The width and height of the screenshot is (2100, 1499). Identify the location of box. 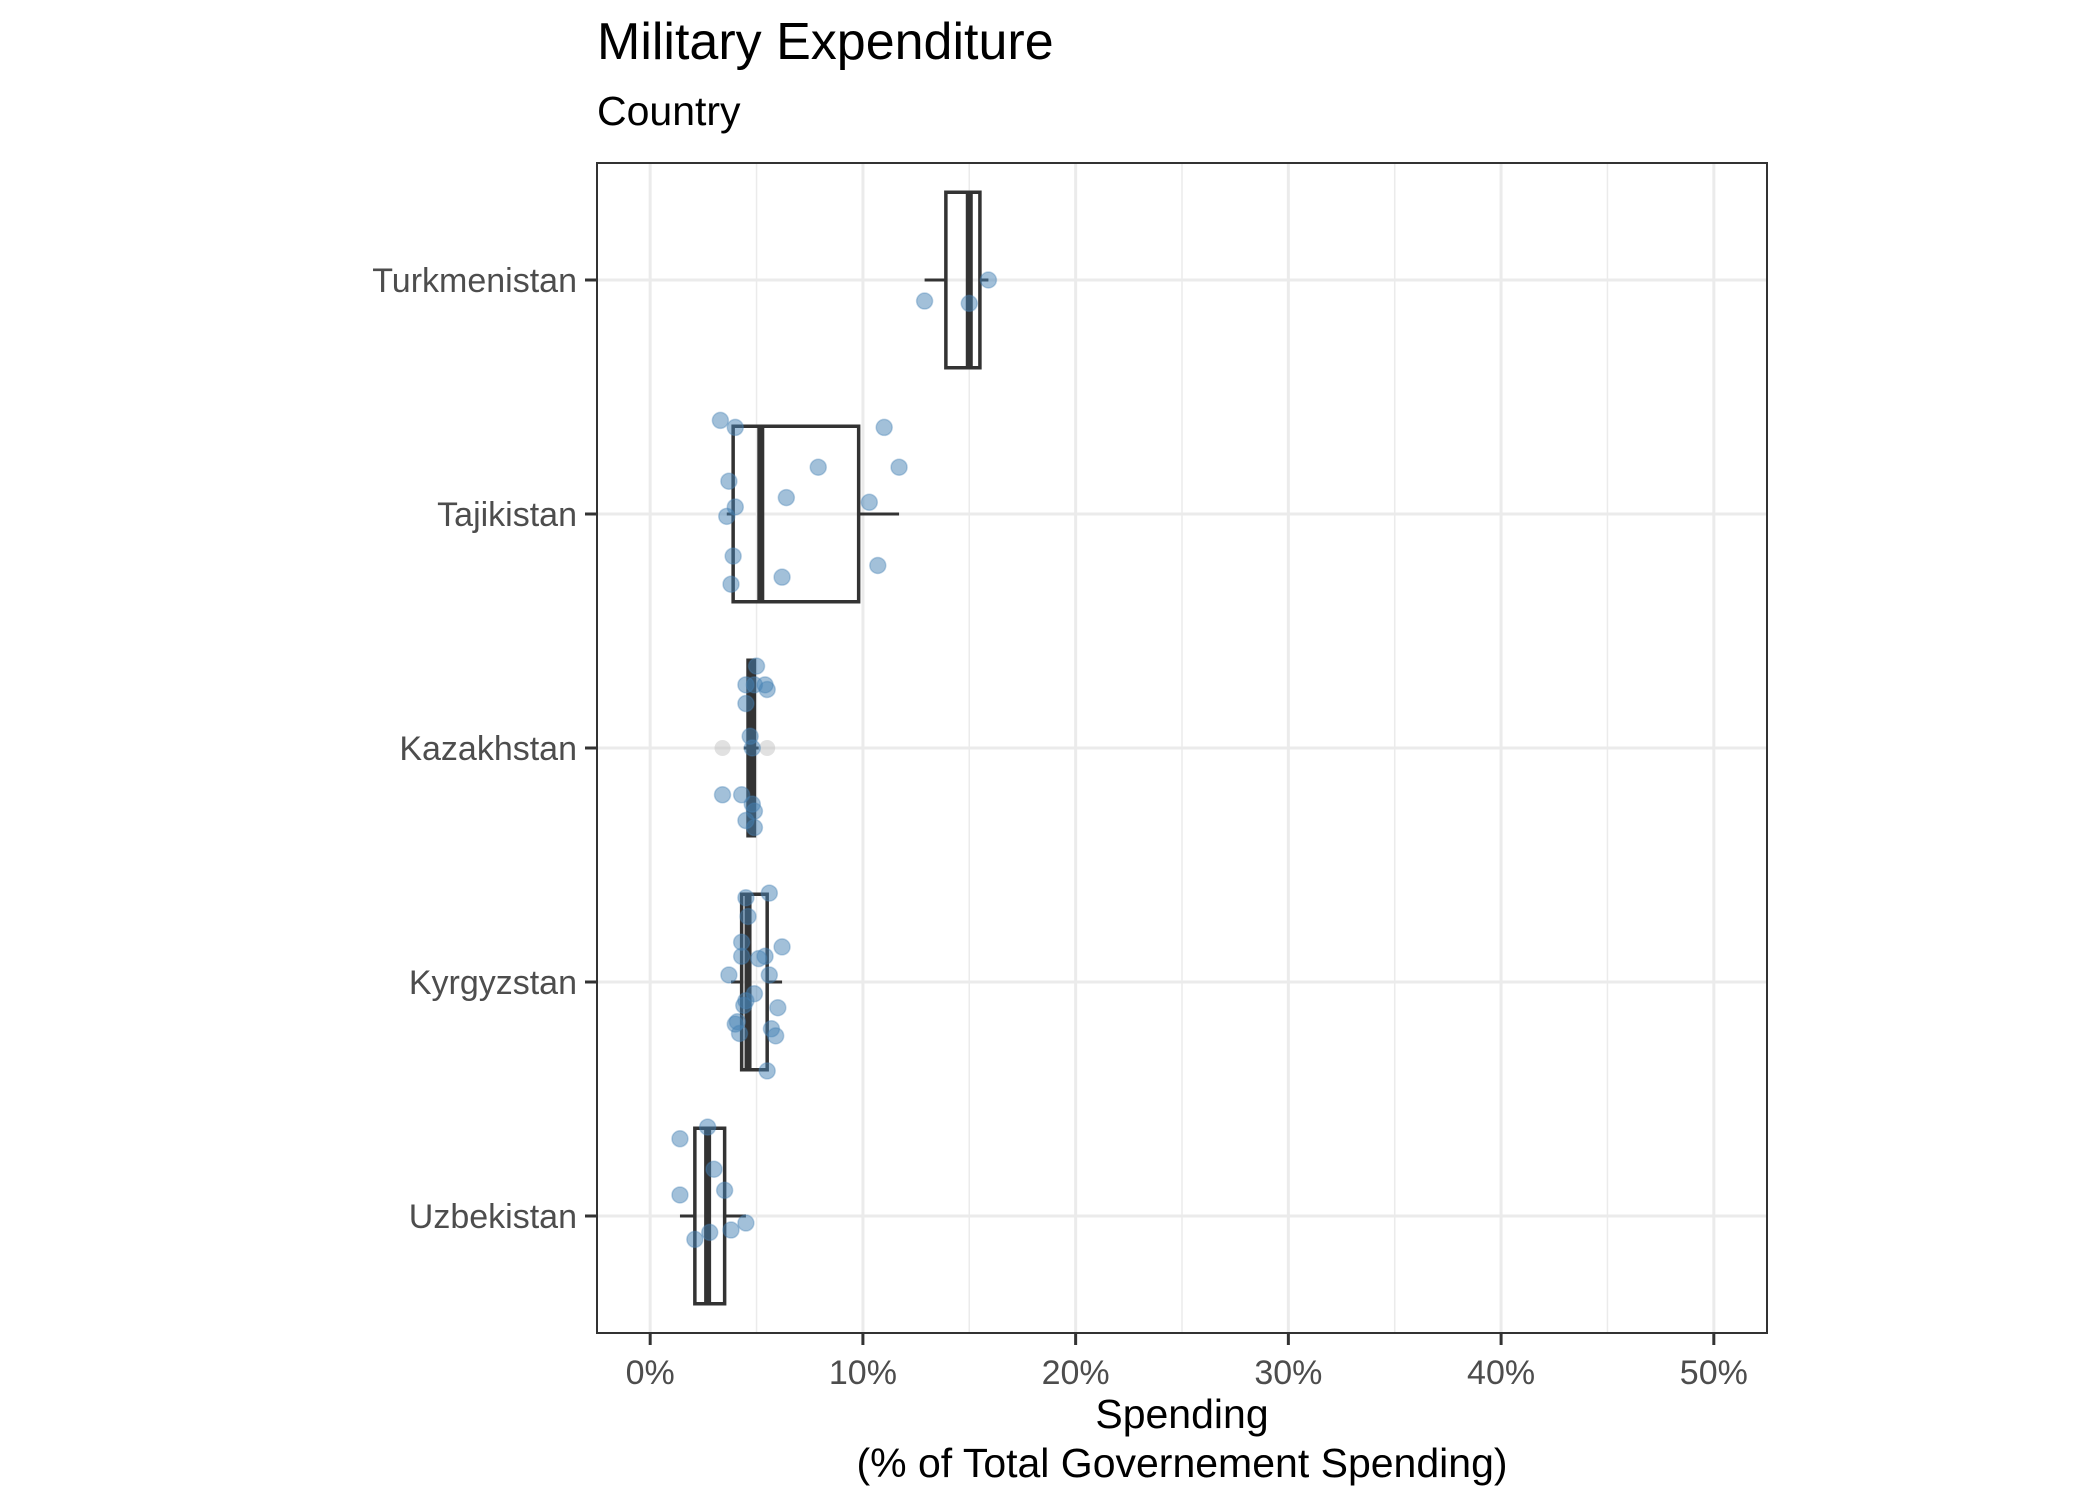
(963, 280).